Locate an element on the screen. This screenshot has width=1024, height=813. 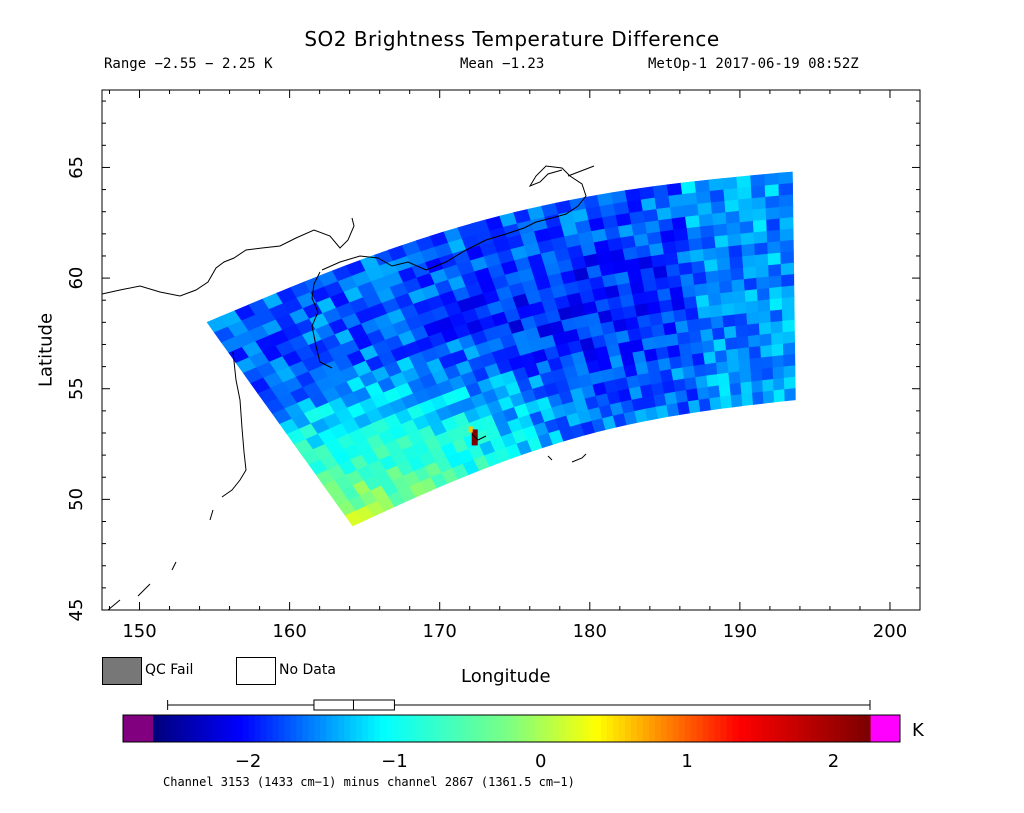
colorbar-tick-label: −1 is located at coordinates (394, 761).